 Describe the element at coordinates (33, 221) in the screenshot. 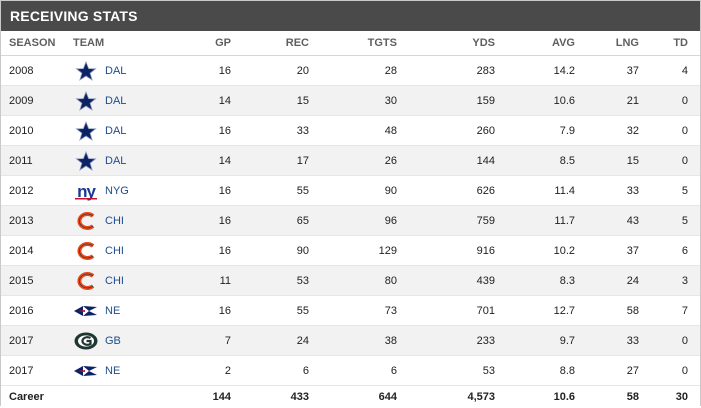

I see `season-cell: 2013` at that location.